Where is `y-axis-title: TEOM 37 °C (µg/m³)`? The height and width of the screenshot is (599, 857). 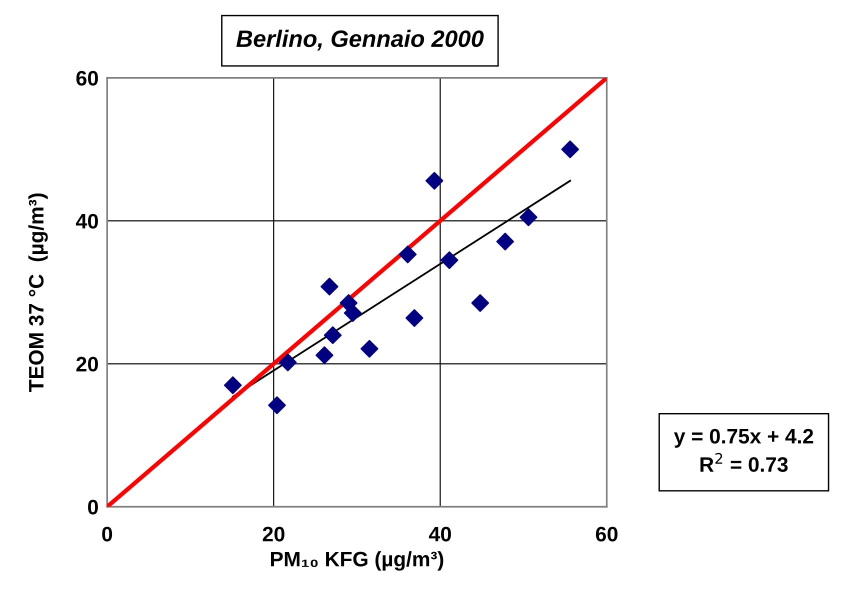 y-axis-title: TEOM 37 °C (µg/m³) is located at coordinates (38, 292).